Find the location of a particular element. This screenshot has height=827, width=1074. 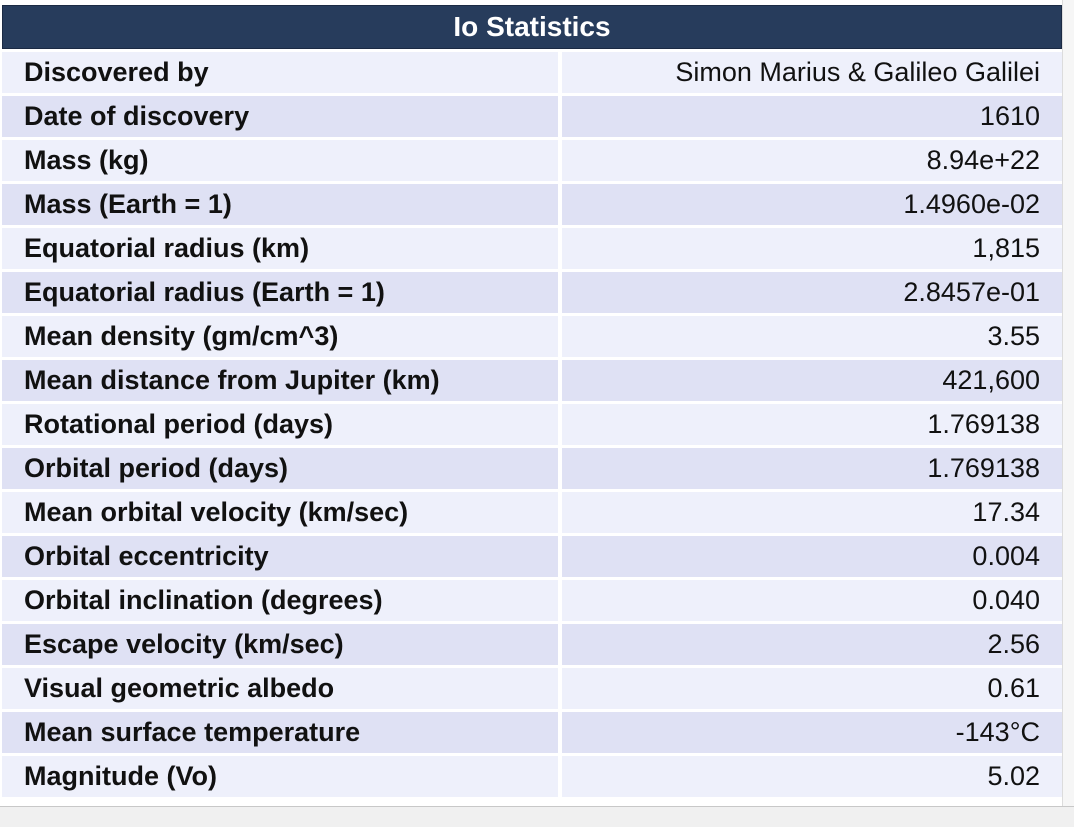

row-label: Orbital inclination (degrees) is located at coordinates (282, 600).